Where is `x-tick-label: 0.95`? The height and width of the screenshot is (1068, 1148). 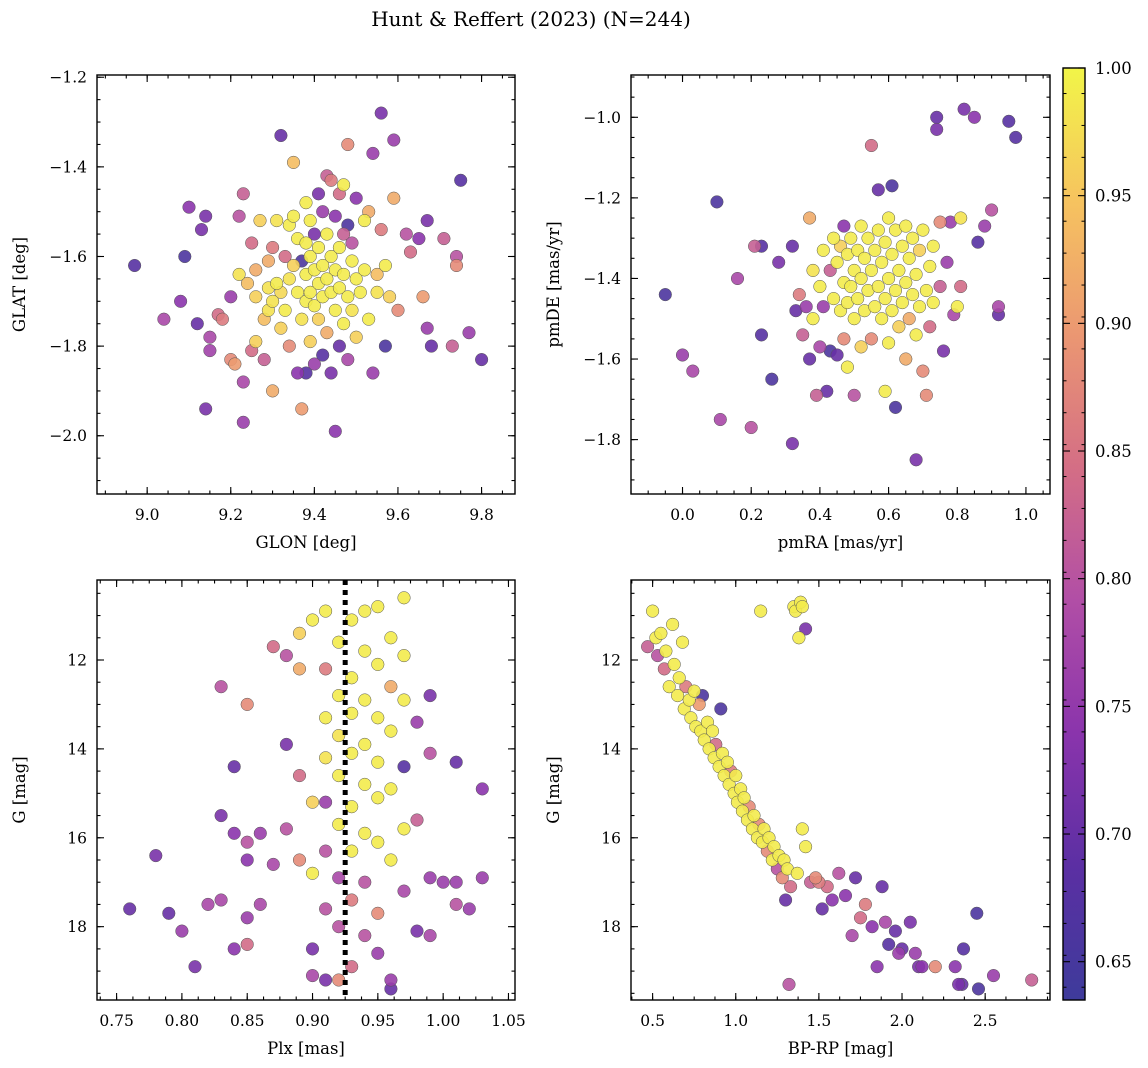
x-tick-label: 0.95 is located at coordinates (378, 1021).